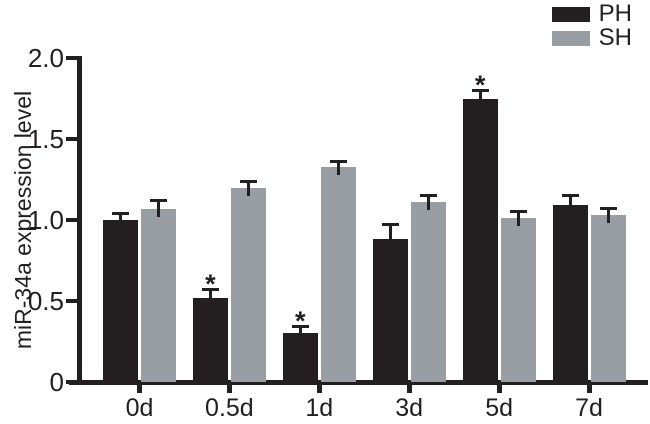 This screenshot has width=650, height=424. I want to click on sh-bar-5d, so click(518, 300).